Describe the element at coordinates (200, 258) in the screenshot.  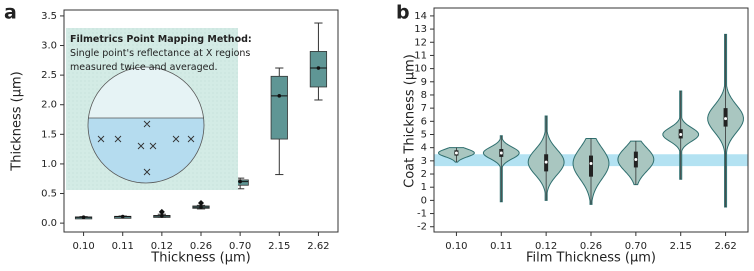
I see `x-axis-label: Thickness (µm)` at that location.